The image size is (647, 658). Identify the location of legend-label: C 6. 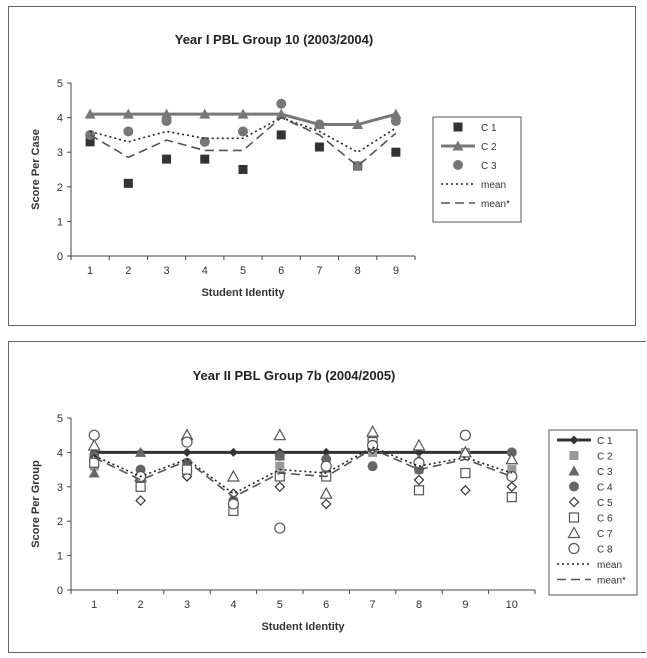
(605, 519).